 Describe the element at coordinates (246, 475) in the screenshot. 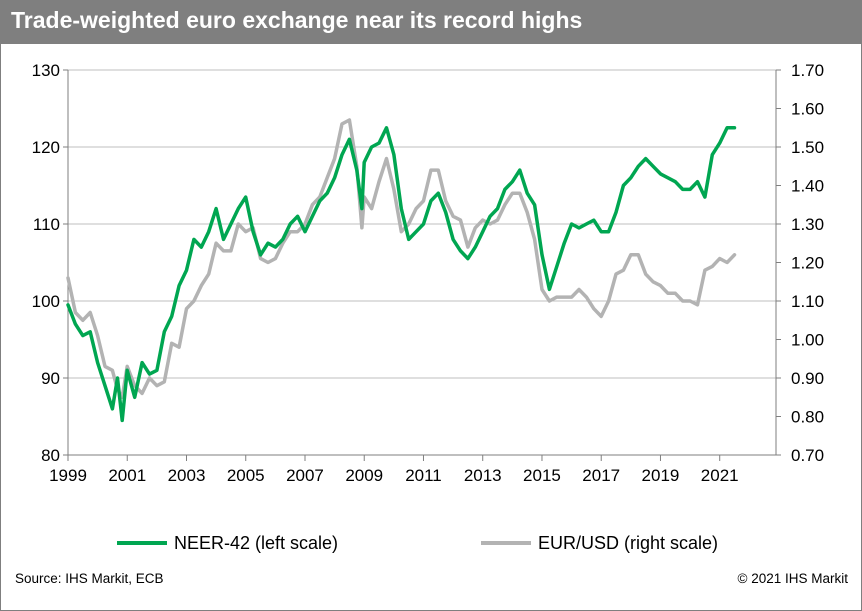

I see `x-tick-label: 2005` at that location.